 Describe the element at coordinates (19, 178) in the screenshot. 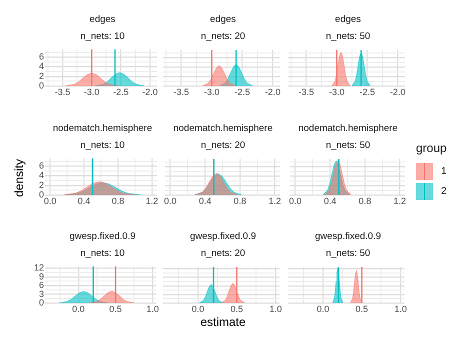

I see `y-axis-title: density` at that location.